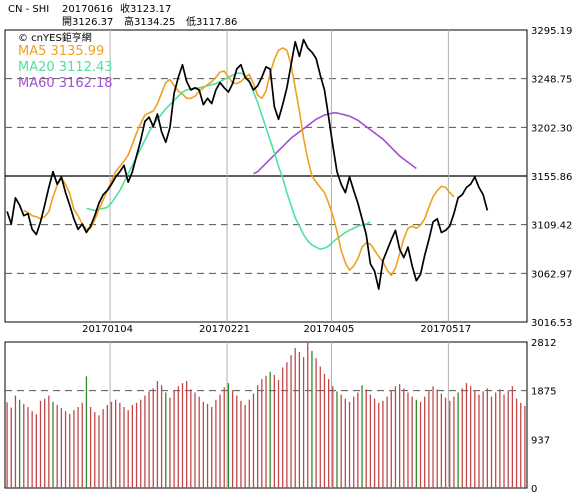 The image size is (580, 504). What do you see at coordinates (224, 329) in the screenshot?
I see `price-x-tick: 20170221` at bounding box center [224, 329].